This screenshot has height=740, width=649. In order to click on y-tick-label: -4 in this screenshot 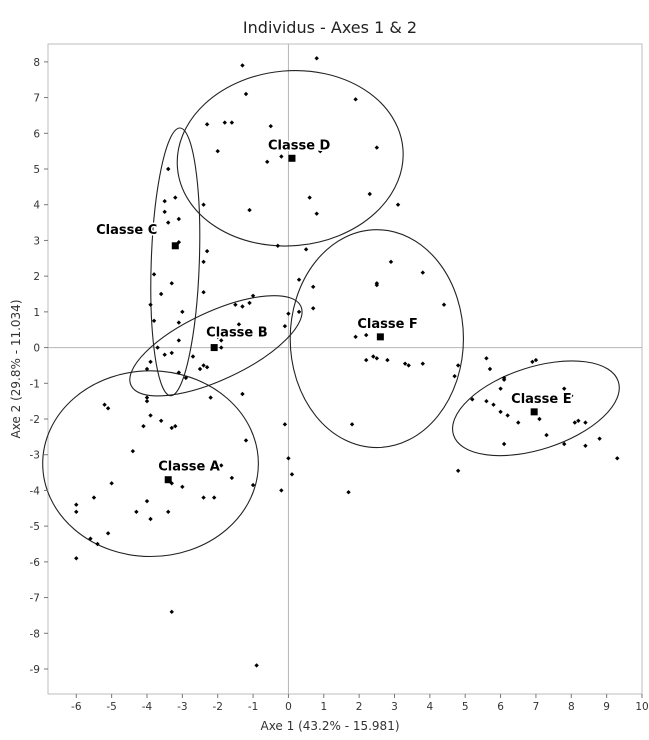, I will do `click(35, 491)`.